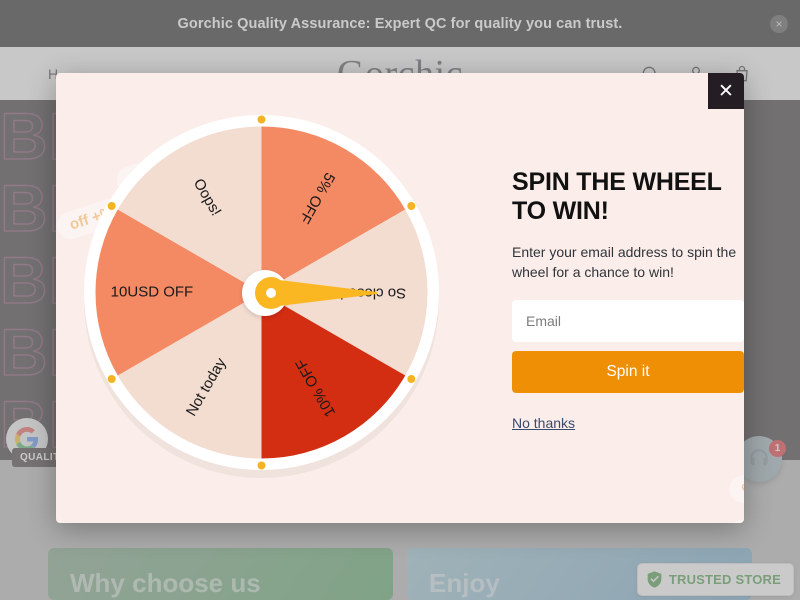 The width and height of the screenshot is (800, 600). Describe the element at coordinates (316, 293) in the screenshot. I see `wheel-pointer` at that location.